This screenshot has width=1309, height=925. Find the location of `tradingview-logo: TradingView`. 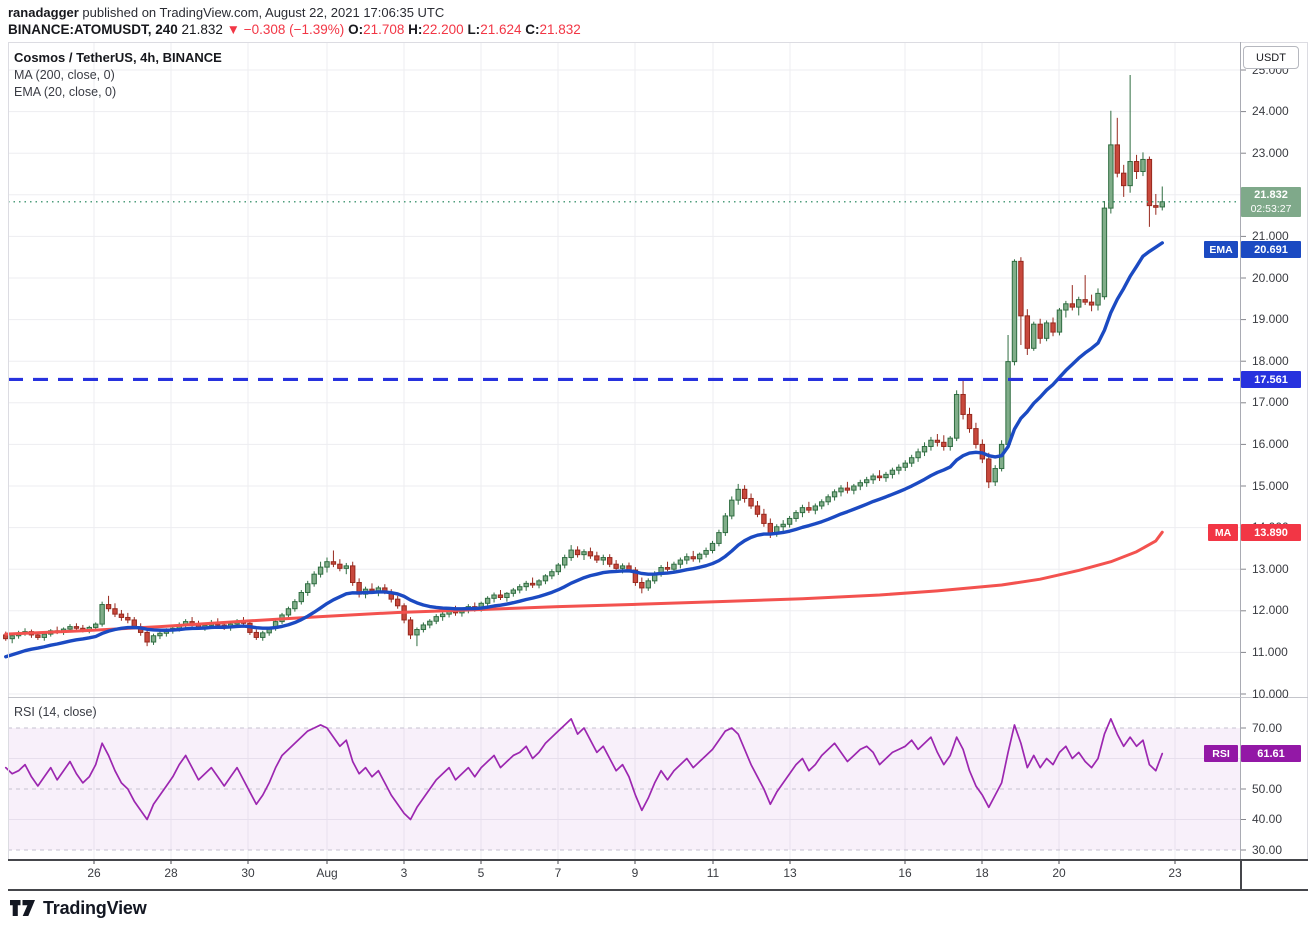

tradingview-logo: TradingView is located at coordinates (78, 908).